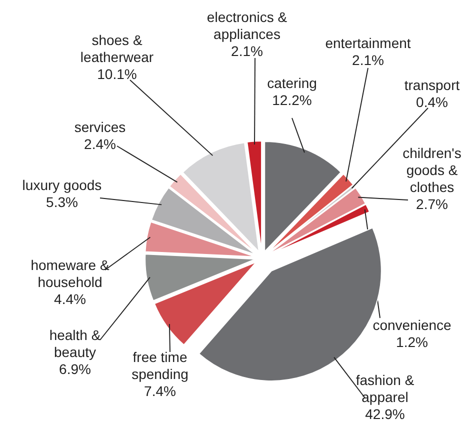 This screenshot has height=427, width=476. What do you see at coordinates (412, 325) in the screenshot?
I see `slice-label: convenience` at bounding box center [412, 325].